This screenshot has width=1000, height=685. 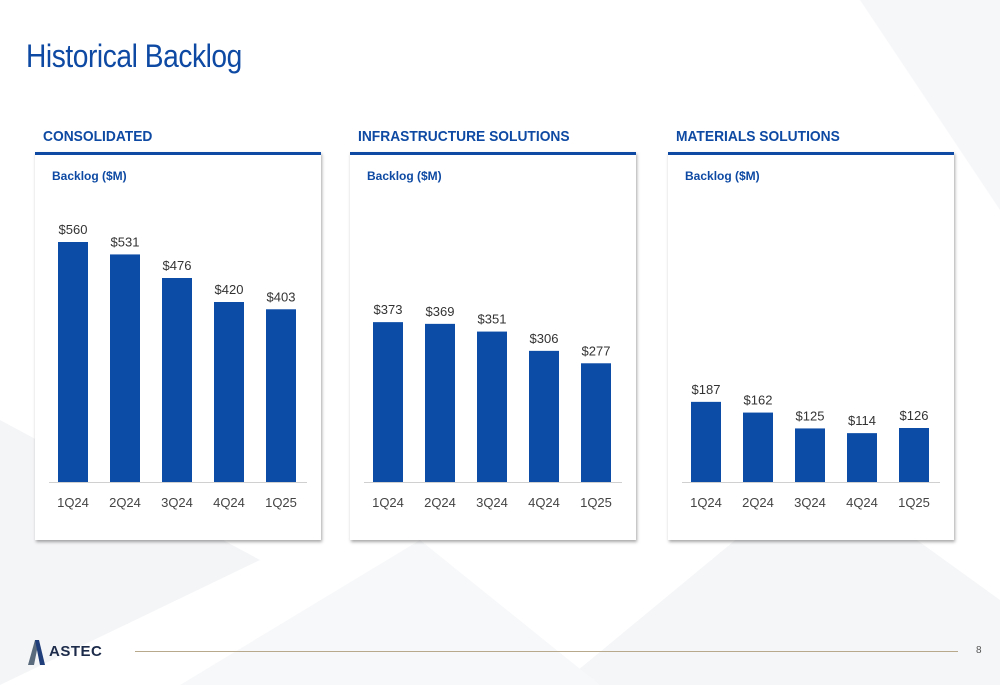 I want to click on data-label: $373, so click(x=388, y=309).